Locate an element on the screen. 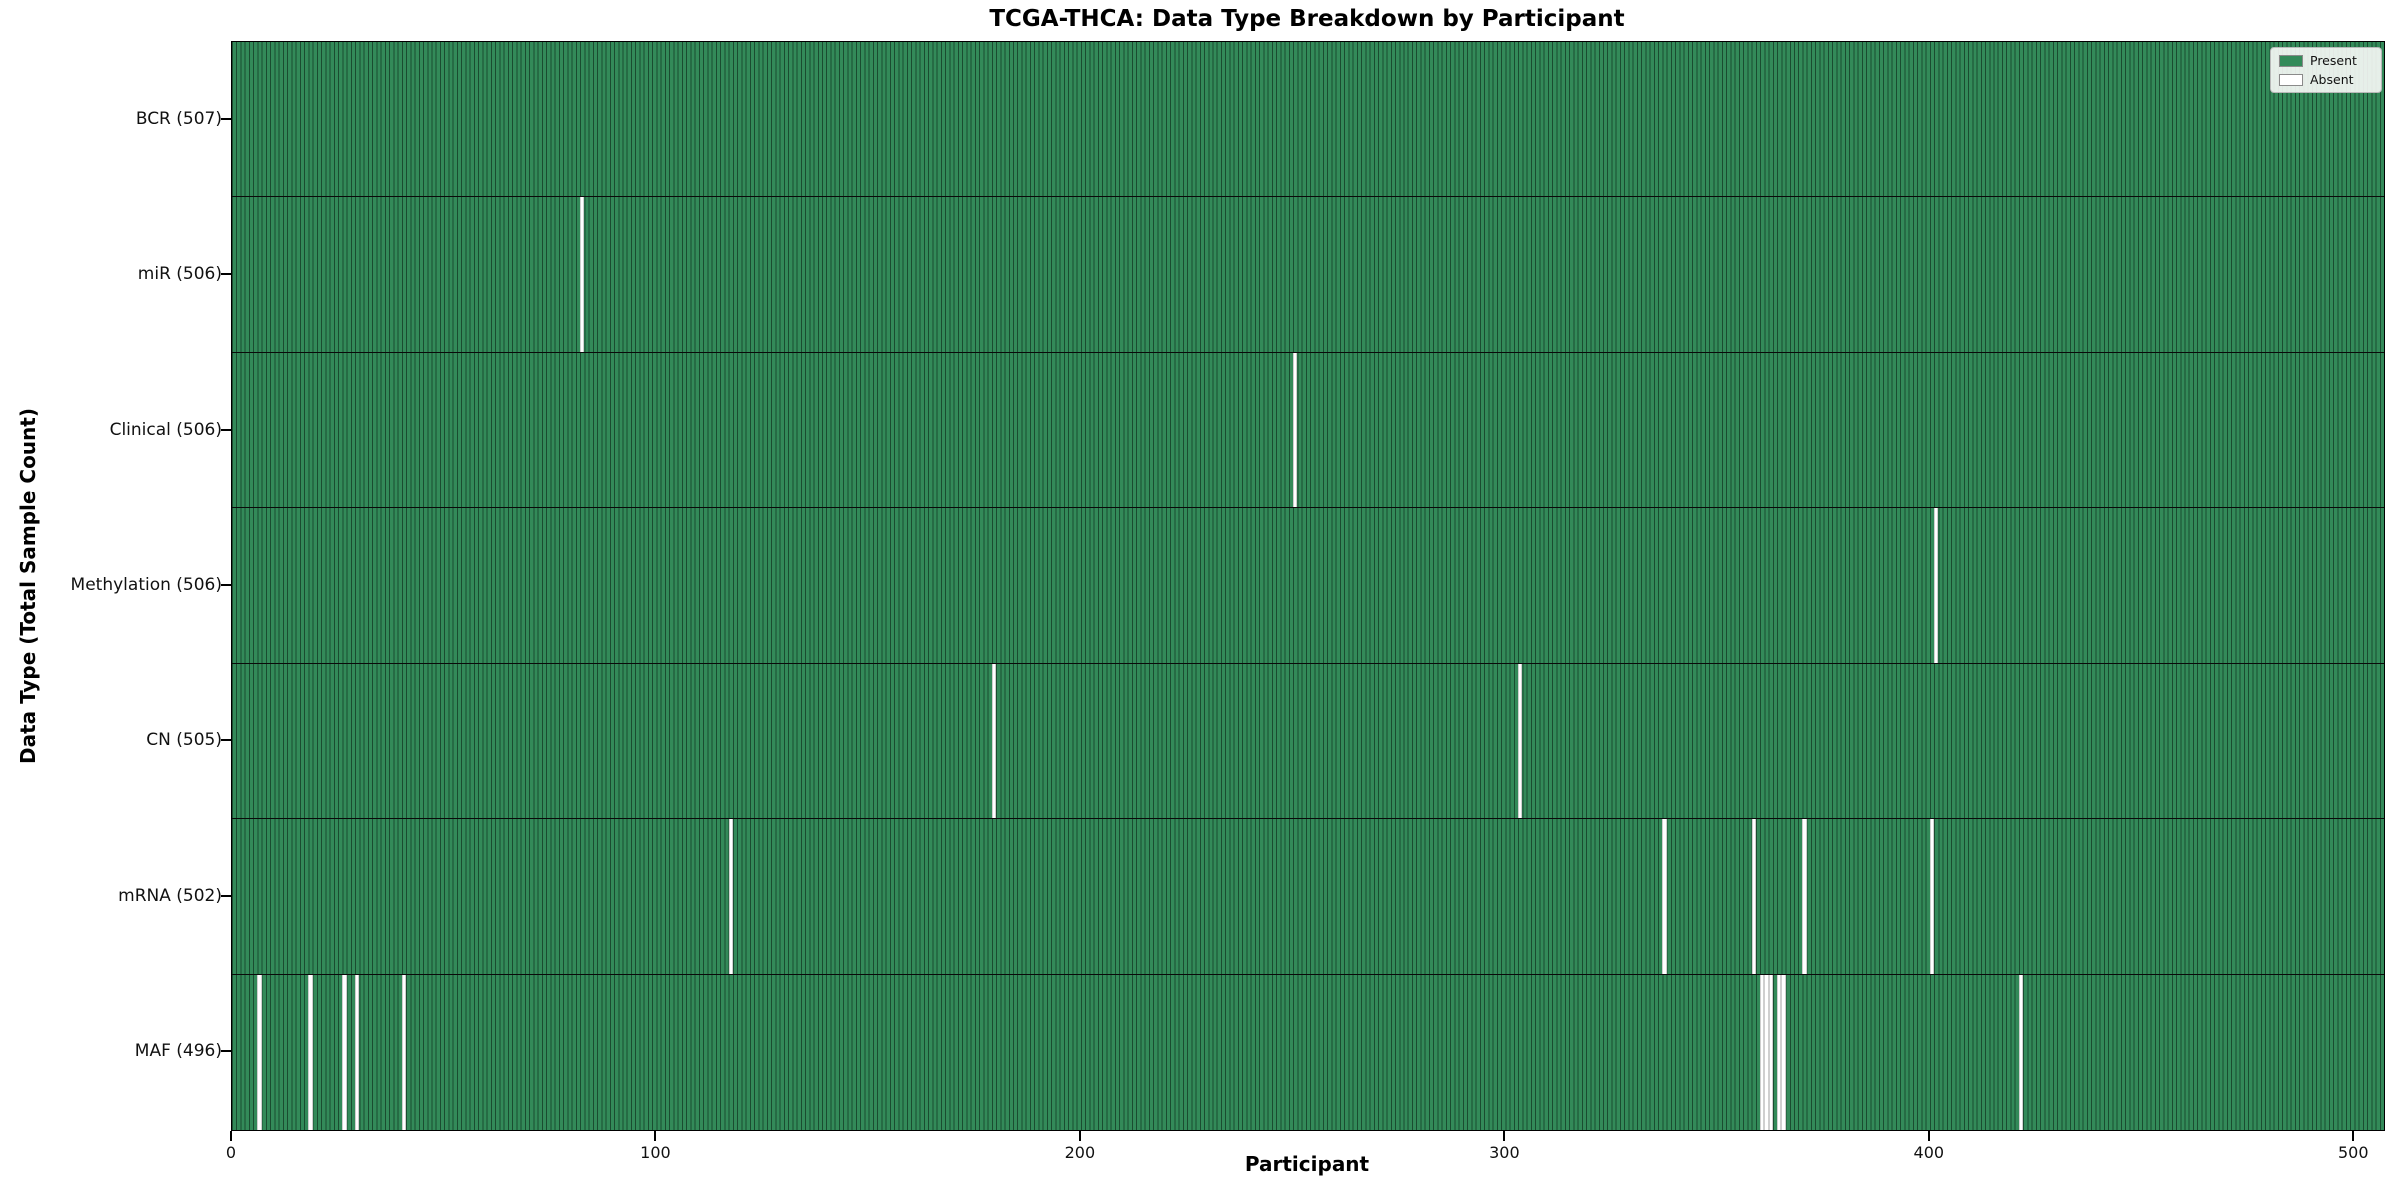  x-tick-label-100: 100 is located at coordinates (655, 1152).